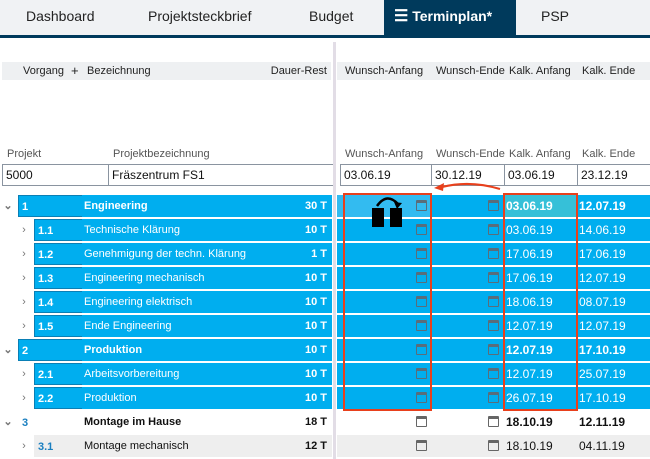 The width and height of the screenshot is (650, 459). I want to click on task-row: › 1.3 Engineering mechanisch 10 T, so click(166, 278).